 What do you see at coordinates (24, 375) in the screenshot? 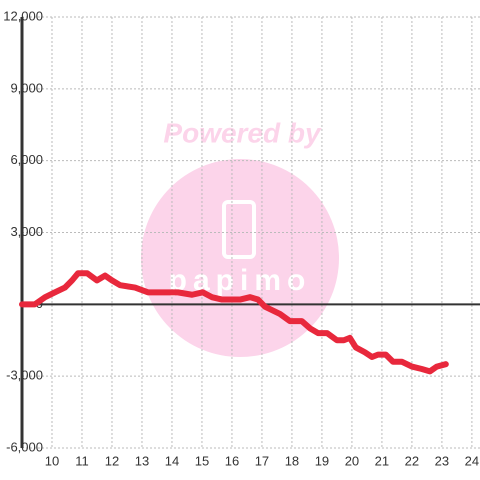
I see `y-tick-label: -3,000` at bounding box center [24, 375].